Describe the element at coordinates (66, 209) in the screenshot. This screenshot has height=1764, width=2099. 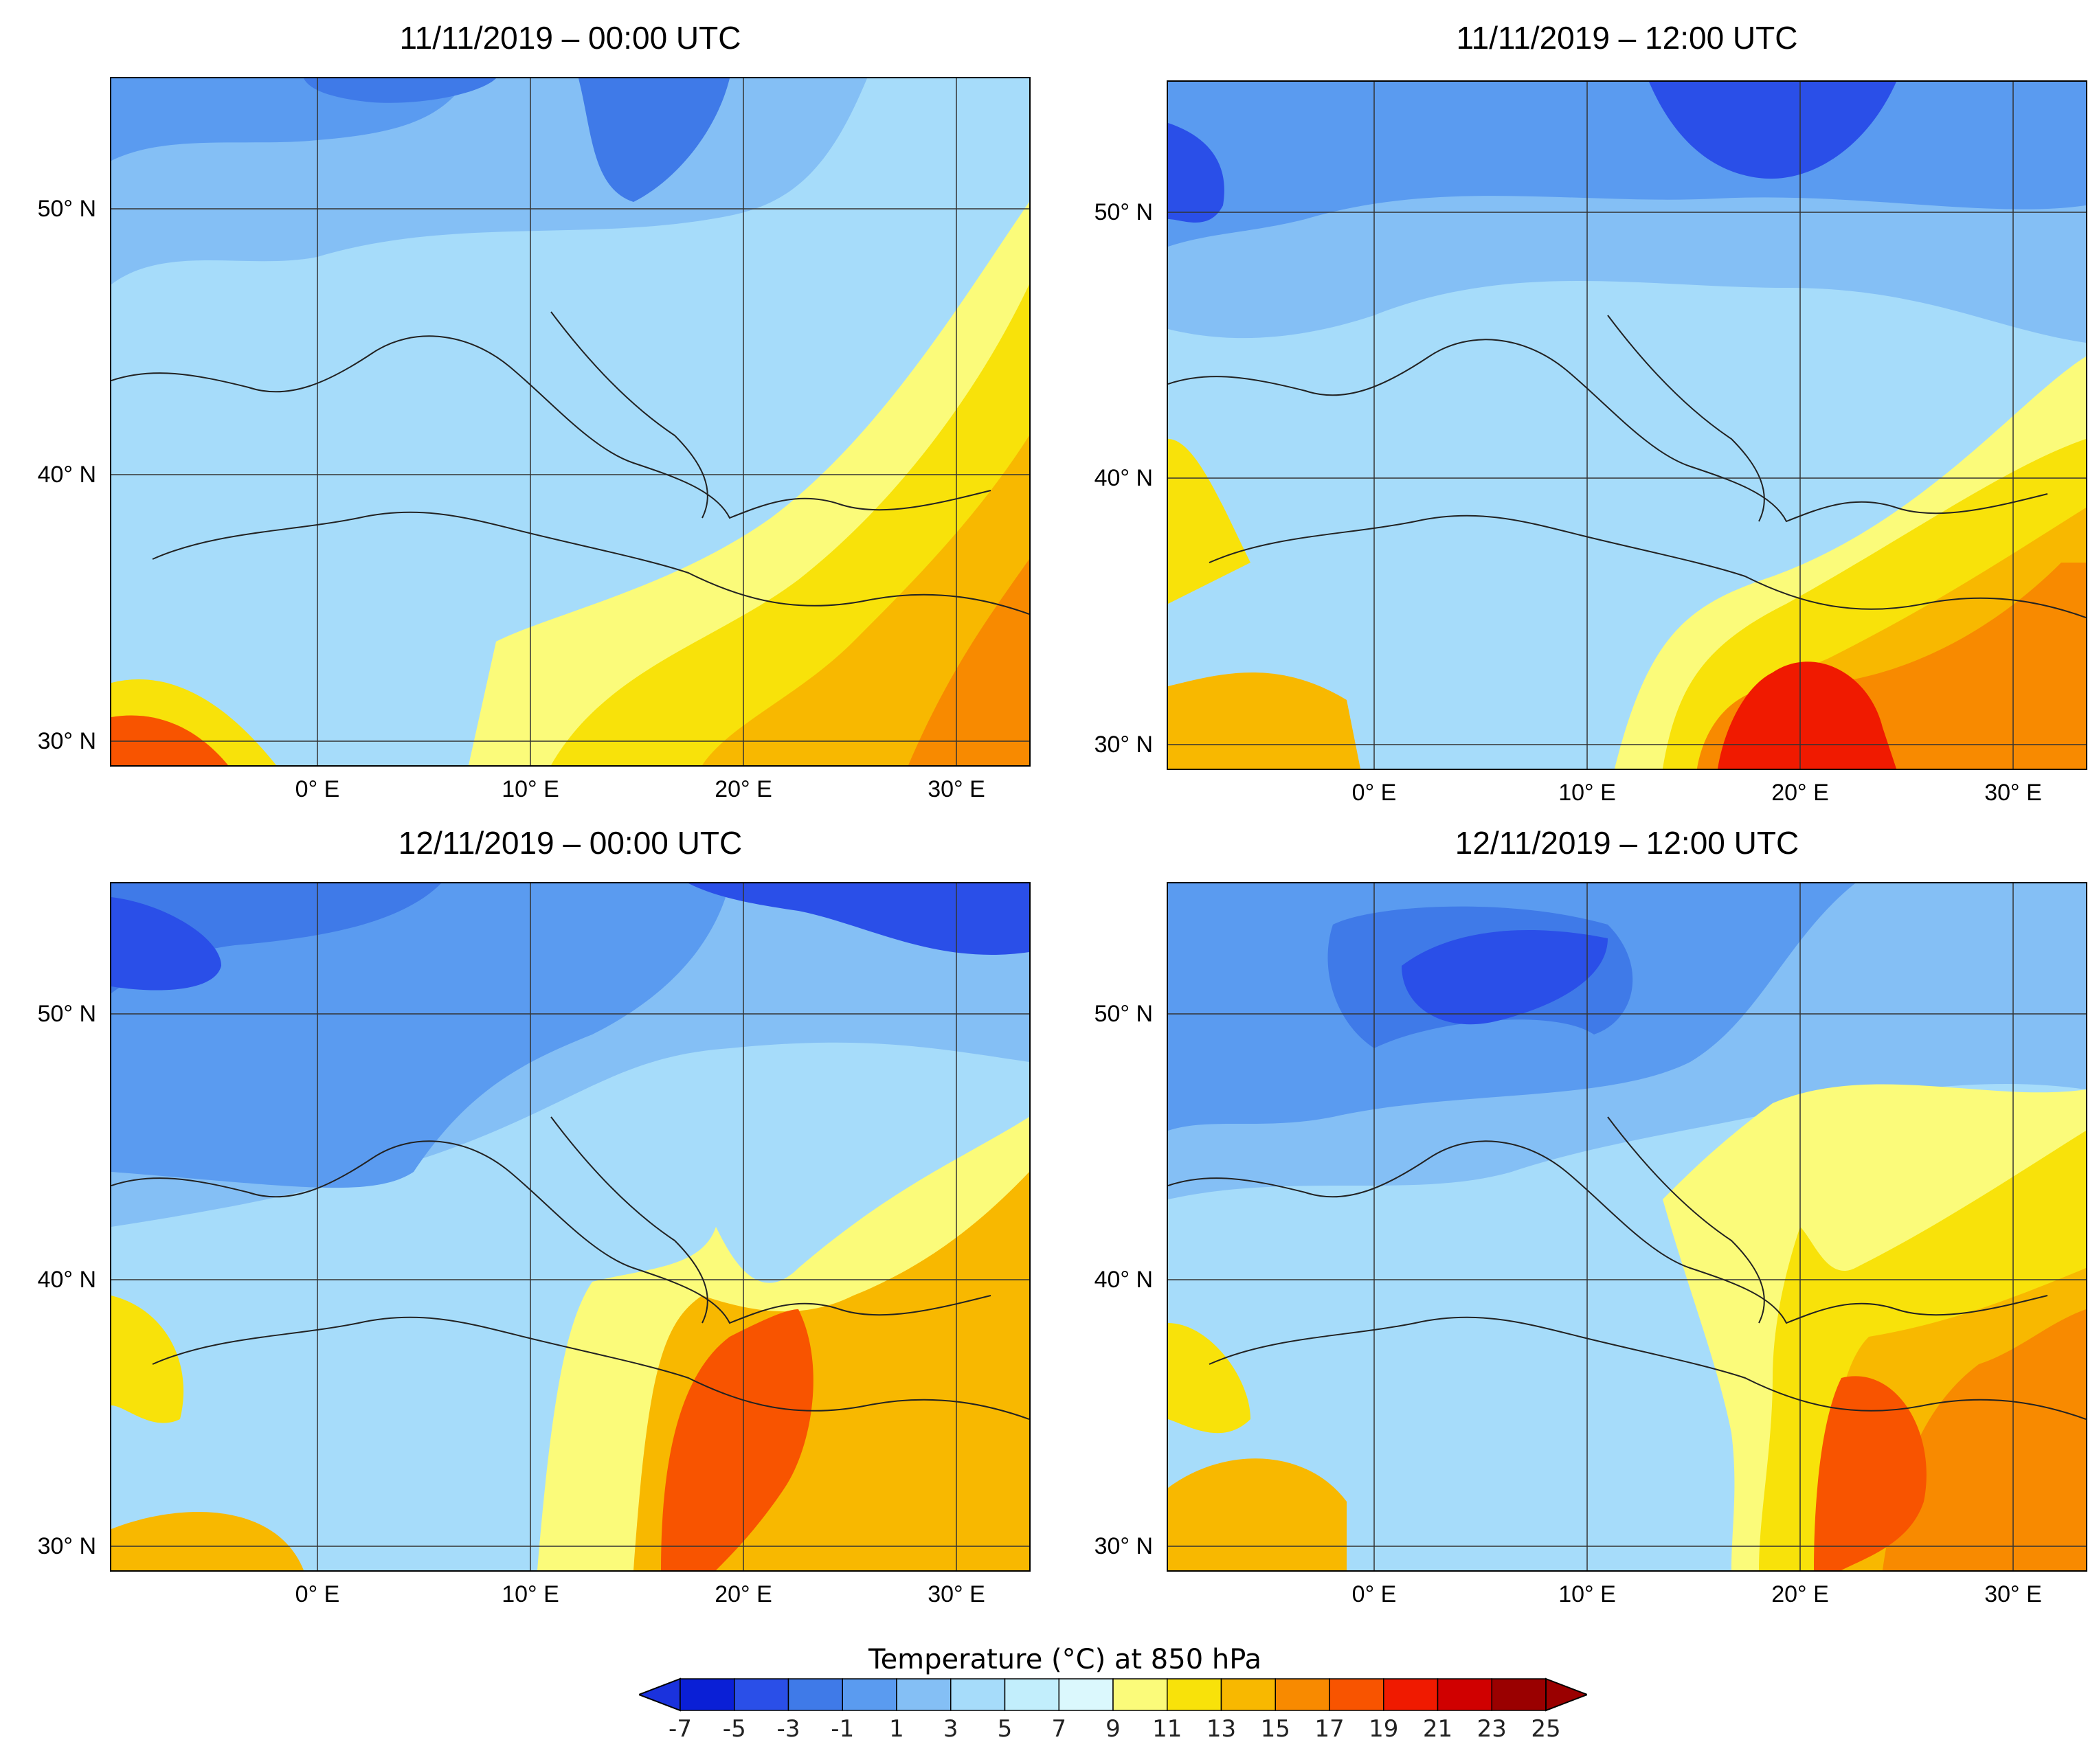
I see `lat-label-50n-p1: 50° N` at that location.